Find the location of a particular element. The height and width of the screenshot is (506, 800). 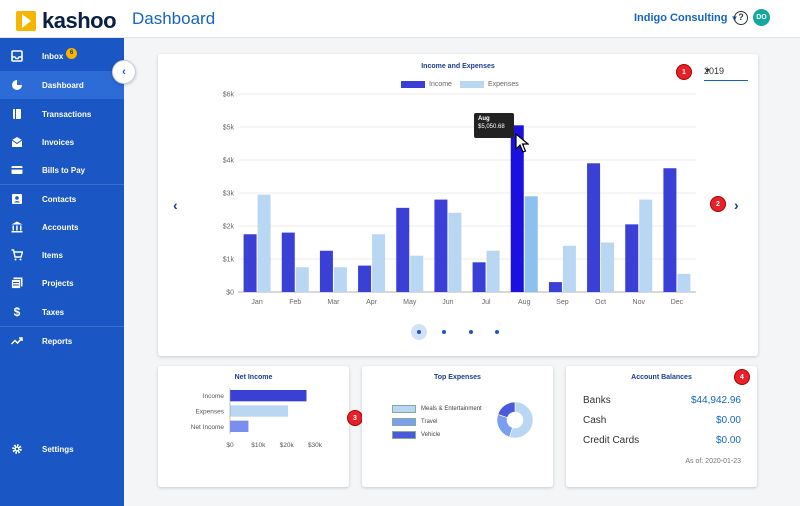

legend-item: Travel is located at coordinates (437, 421).